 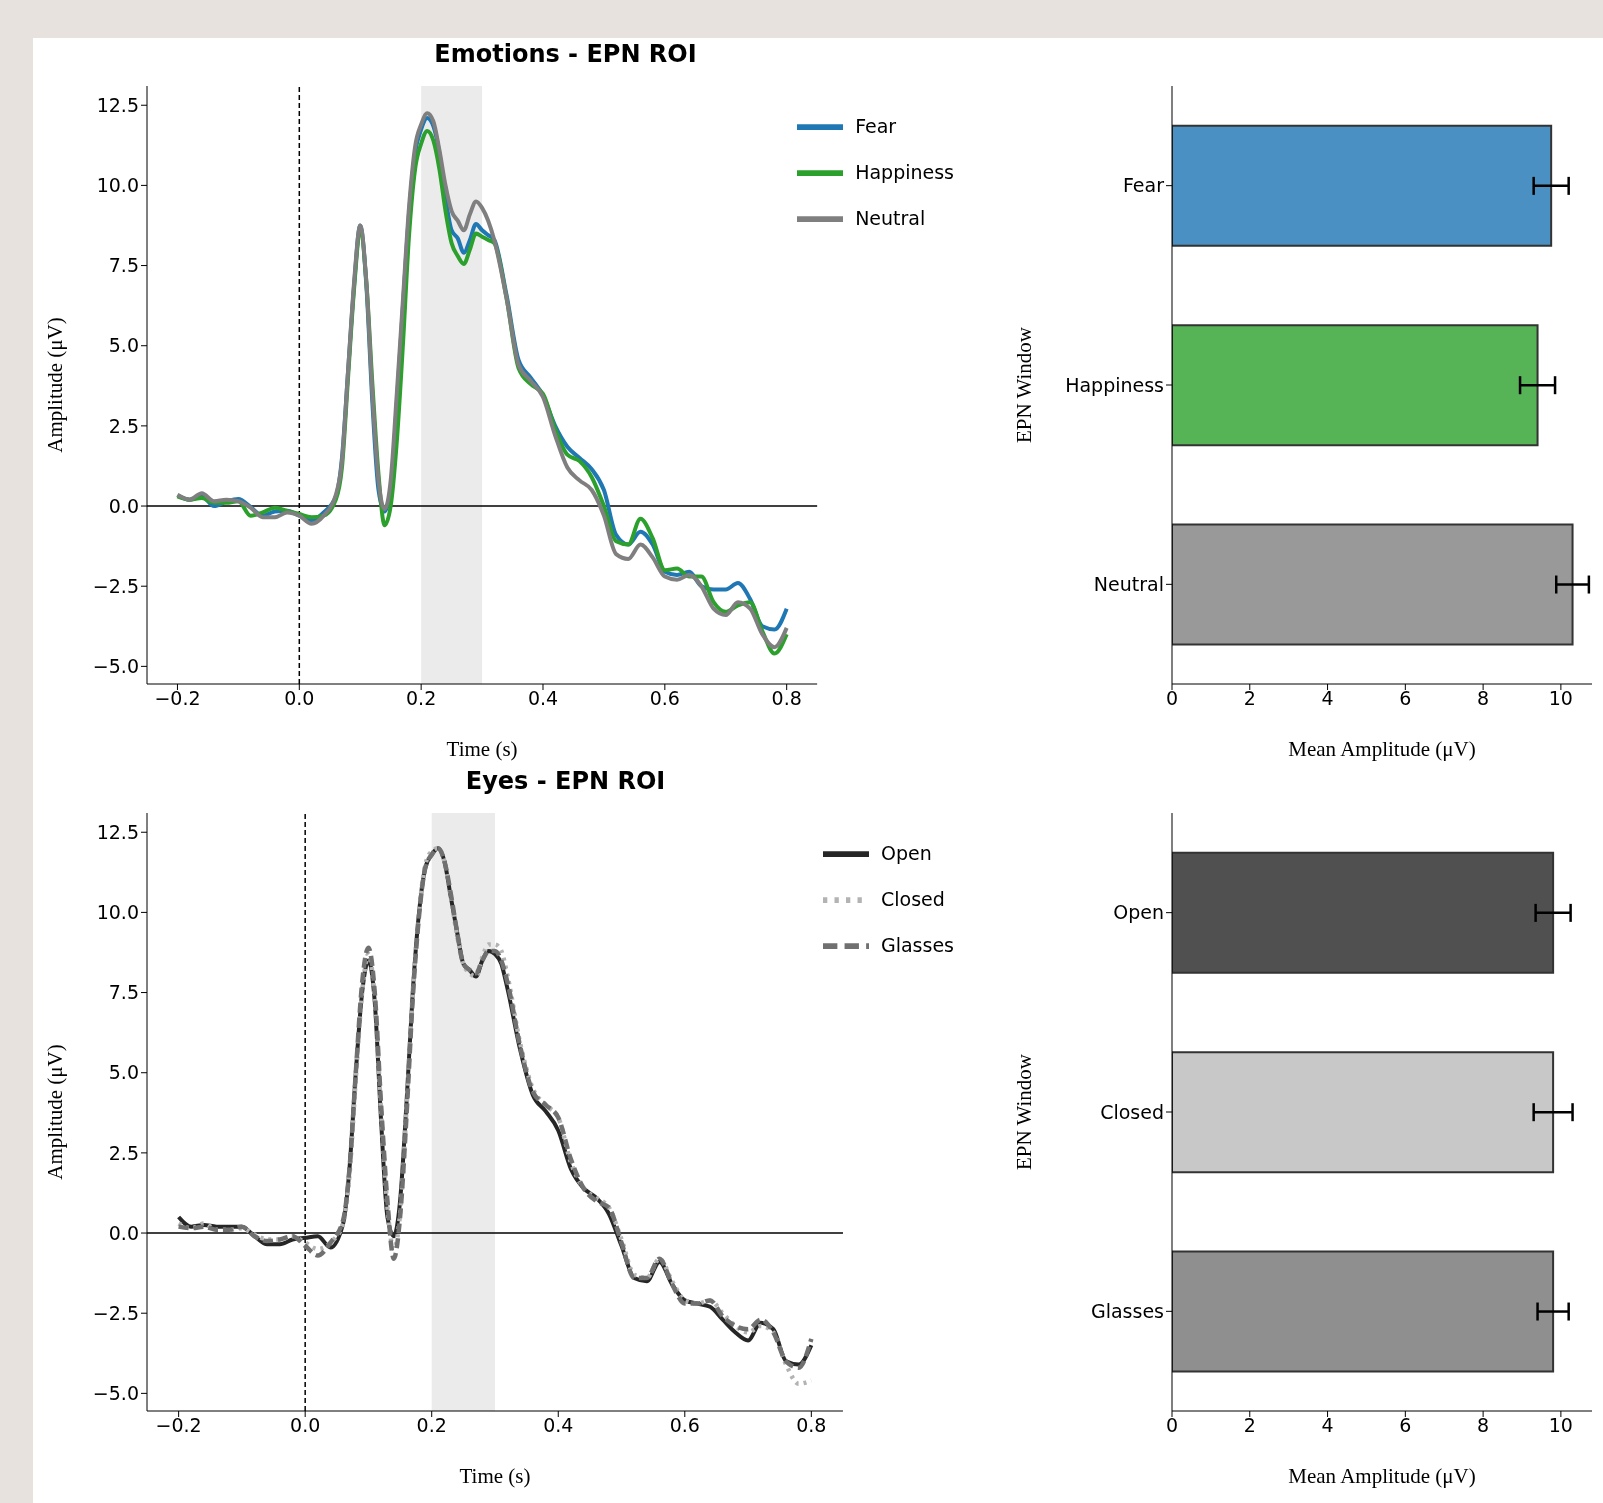 I want to click on chart-title: Eyes - EPN ROI, so click(x=565, y=781).